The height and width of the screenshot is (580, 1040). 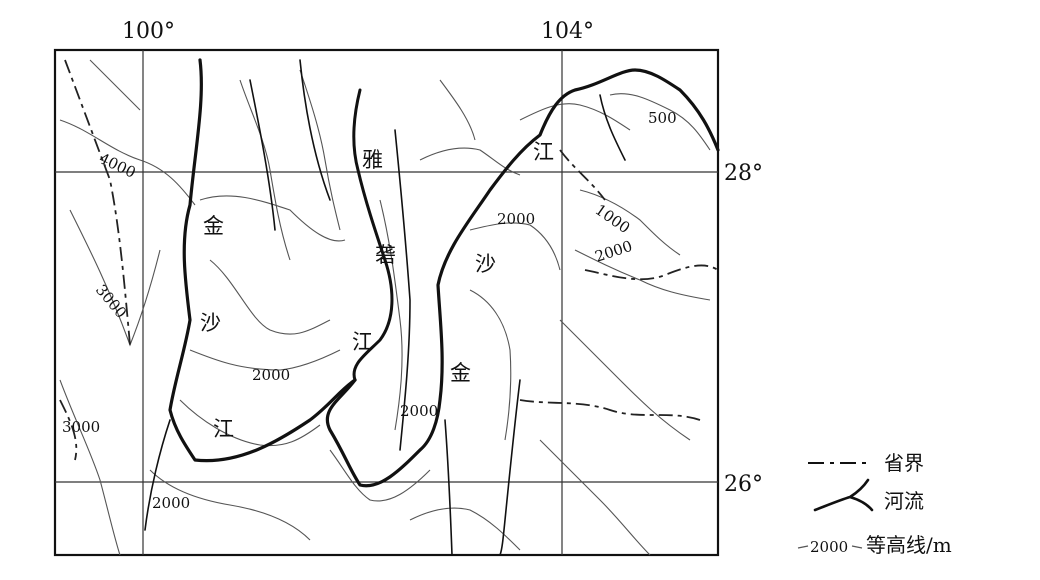 I want to click on jinsha-river-west, so click(x=262, y=260).